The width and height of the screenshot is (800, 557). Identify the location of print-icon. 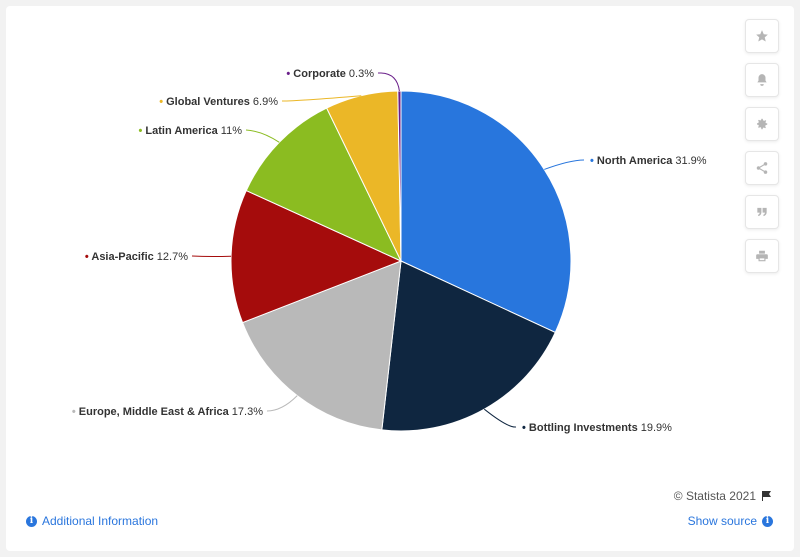
(762, 256).